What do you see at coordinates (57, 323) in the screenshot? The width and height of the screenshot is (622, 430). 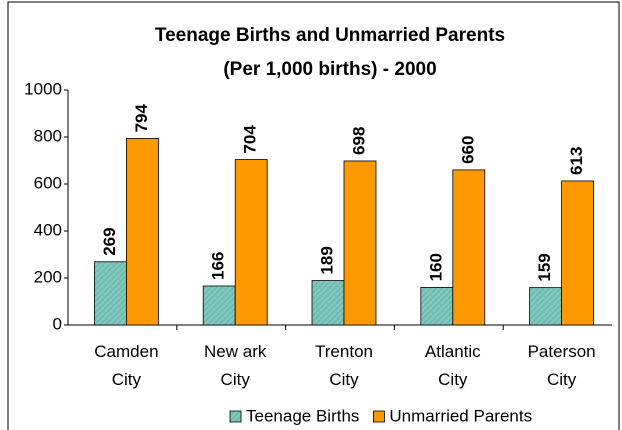 I see `y-tick-label: 0` at bounding box center [57, 323].